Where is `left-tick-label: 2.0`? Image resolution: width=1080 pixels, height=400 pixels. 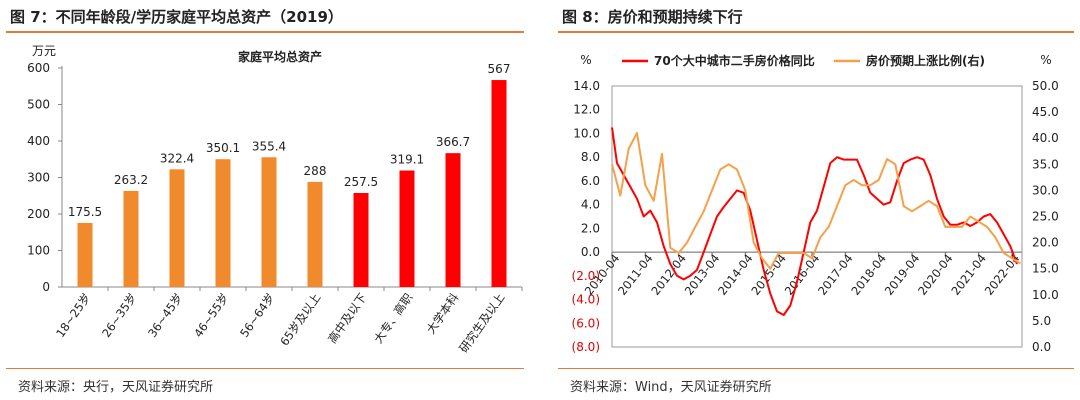
left-tick-label: 2.0 is located at coordinates (590, 228).